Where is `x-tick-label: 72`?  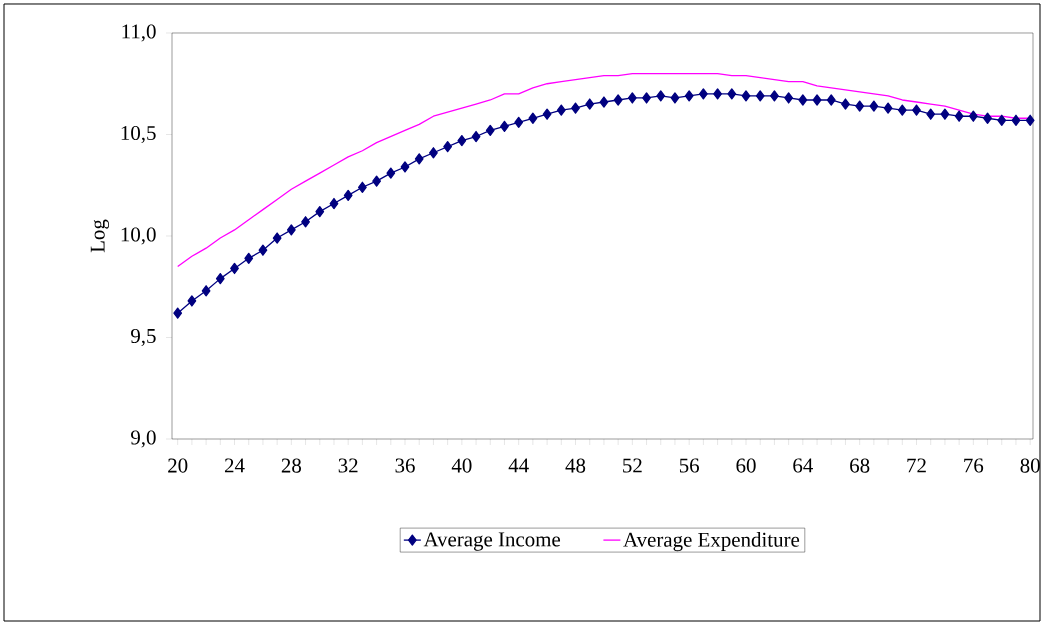 x-tick-label: 72 is located at coordinates (916, 465).